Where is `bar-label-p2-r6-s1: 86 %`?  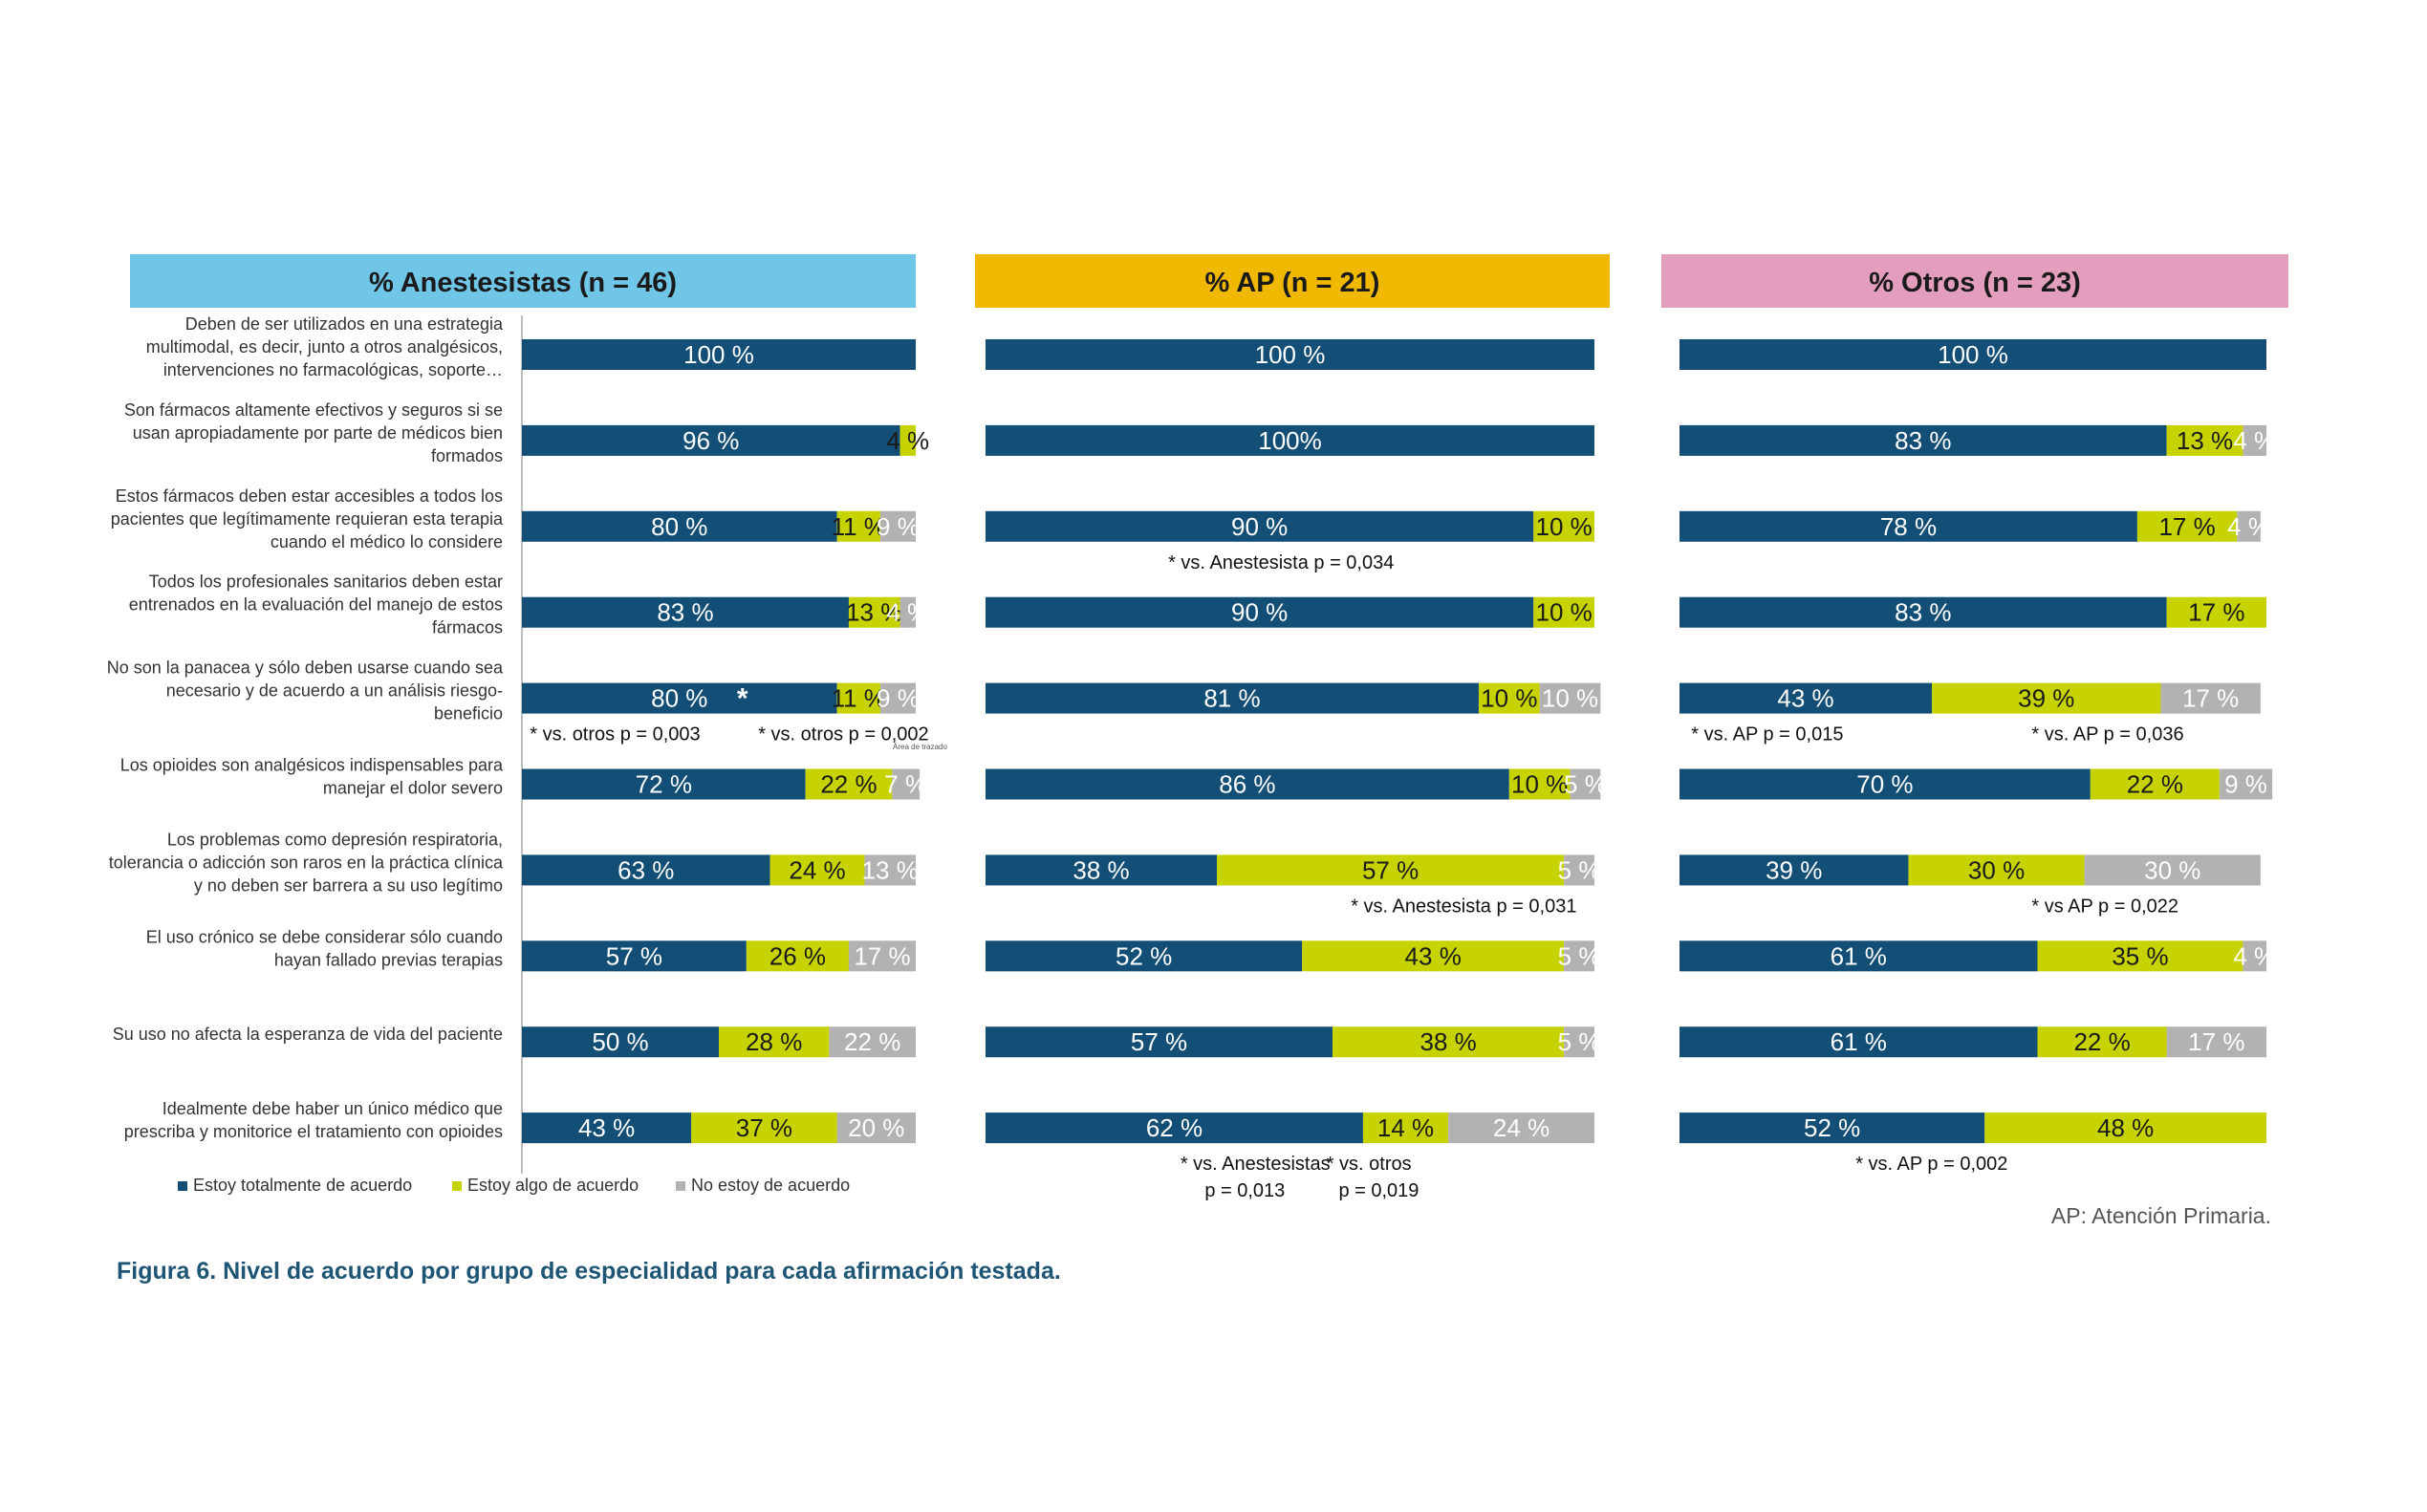
bar-label-p2-r6-s1: 86 % is located at coordinates (1247, 784).